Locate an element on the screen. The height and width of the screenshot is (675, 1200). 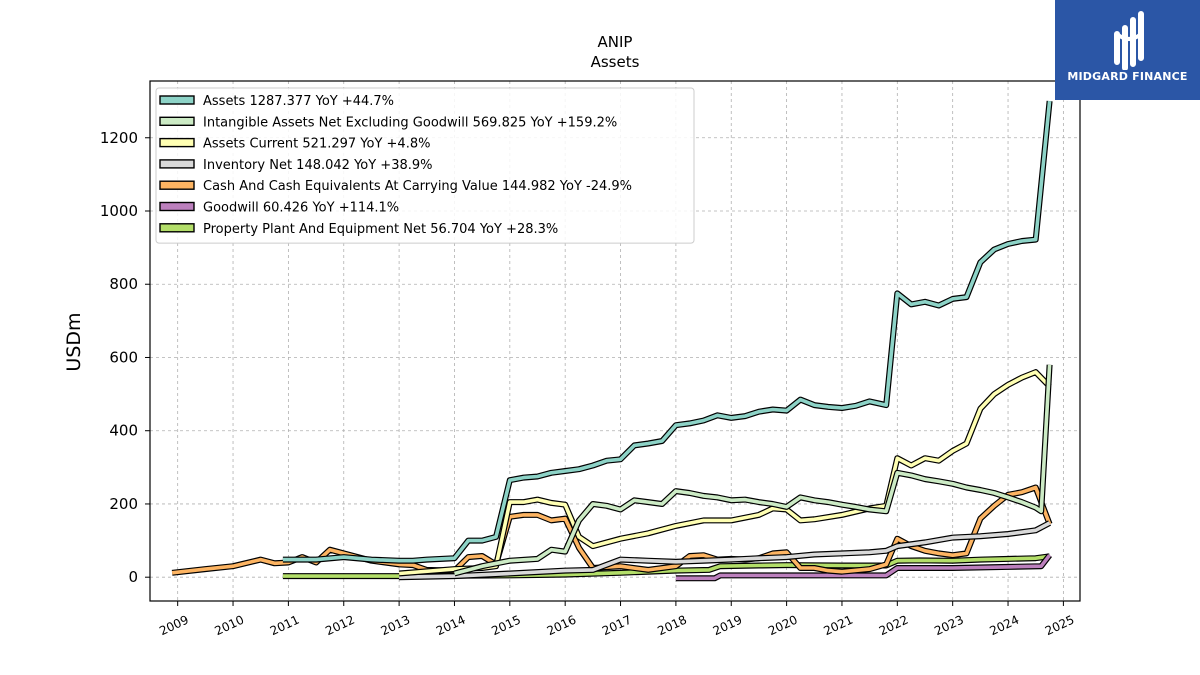
x-tick-label: 2025 is located at coordinates (1060, 626).